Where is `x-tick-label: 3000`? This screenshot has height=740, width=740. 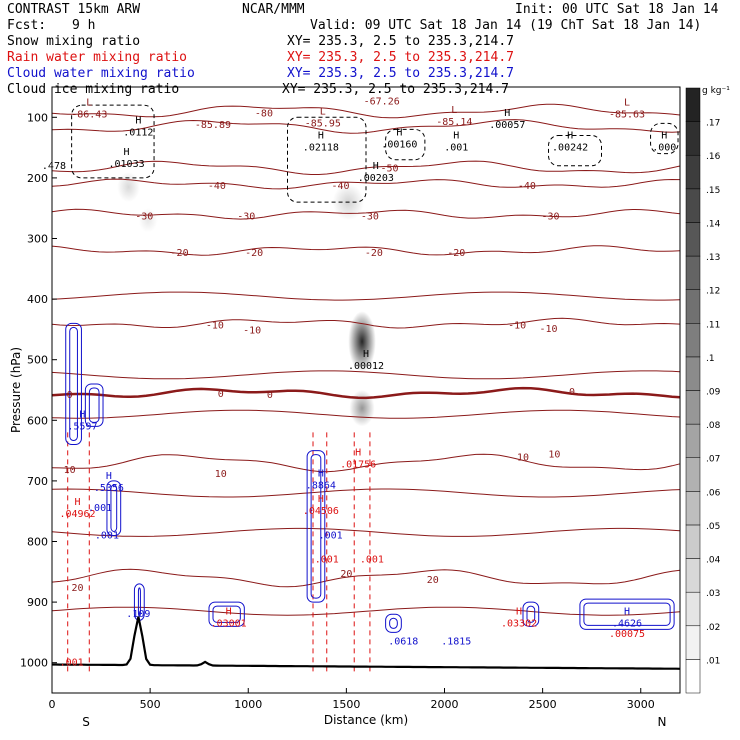 x-tick-label: 3000 is located at coordinates (641, 704).